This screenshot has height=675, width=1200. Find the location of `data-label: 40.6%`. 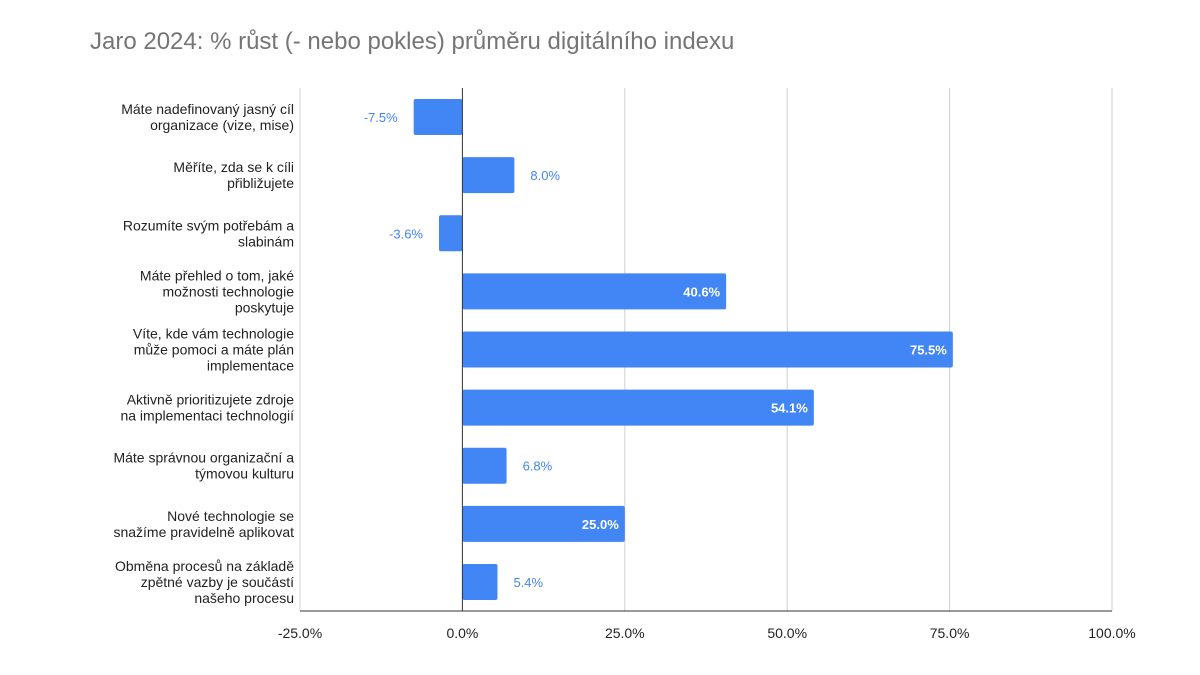

data-label: 40.6% is located at coordinates (701, 291).